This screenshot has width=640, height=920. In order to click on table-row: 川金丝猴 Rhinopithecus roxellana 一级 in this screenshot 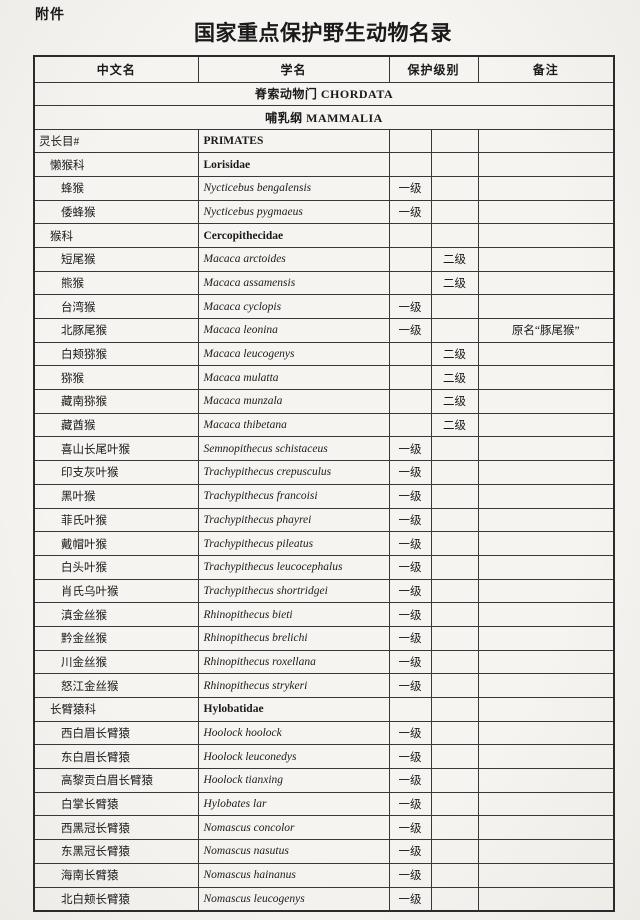, I will do `click(324, 662)`.